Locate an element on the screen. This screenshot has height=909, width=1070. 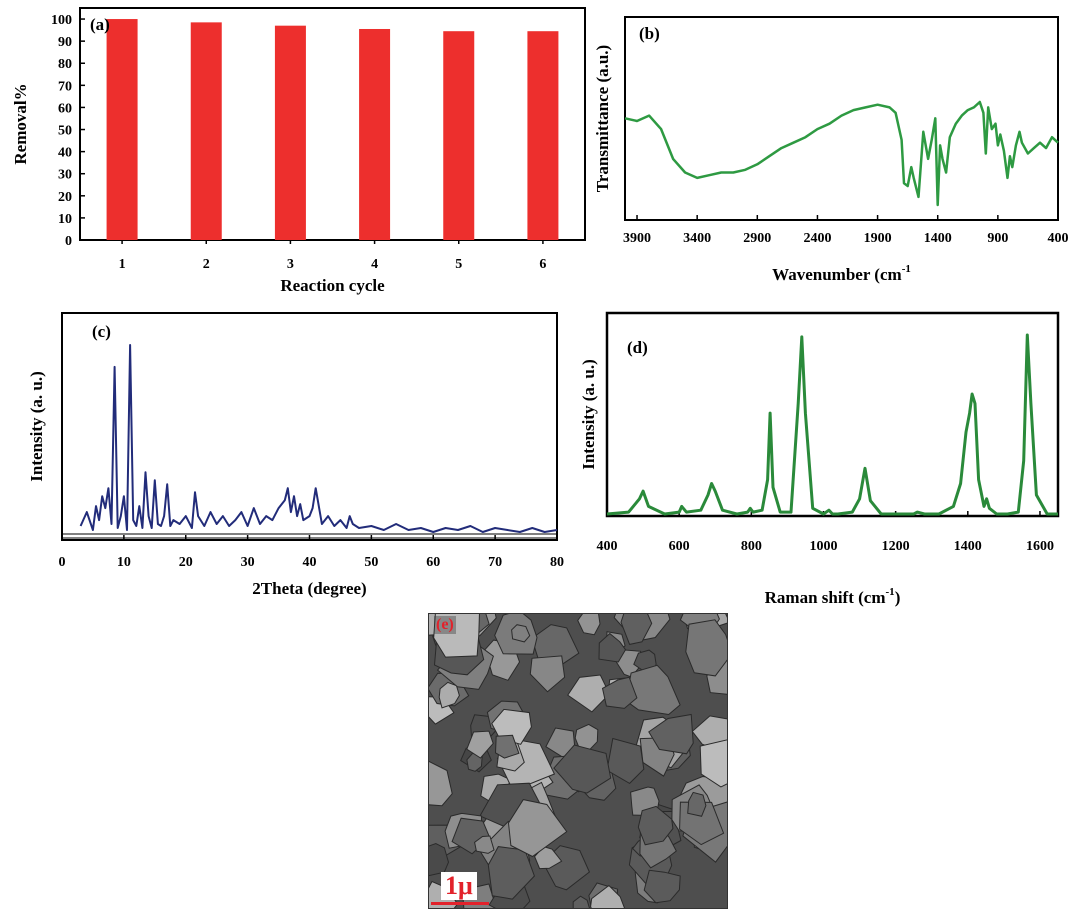
x-axis-title: 2Theta (degree) is located at coordinates (309, 588).